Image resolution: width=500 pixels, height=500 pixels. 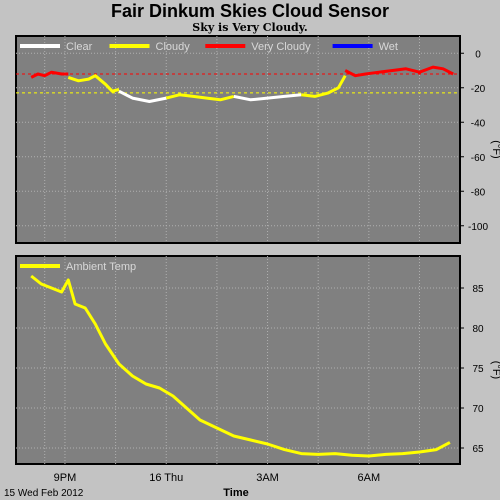 I want to click on ambient-y-tick-label: 70, so click(x=478, y=409).